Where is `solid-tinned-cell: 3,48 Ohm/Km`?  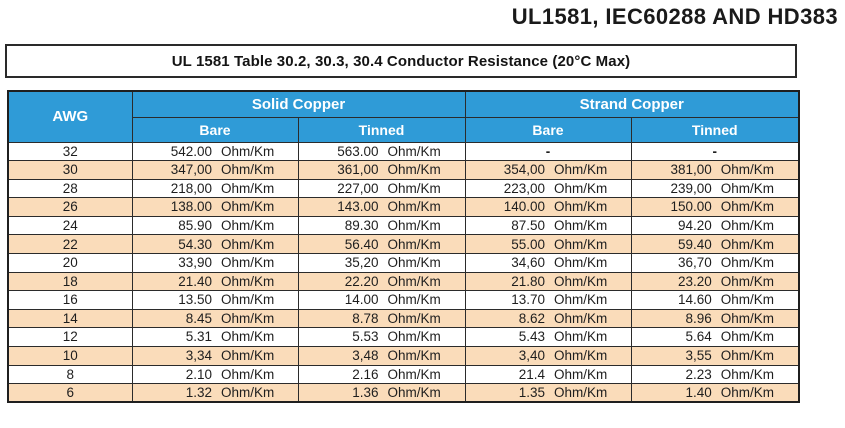
solid-tinned-cell: 3,48 Ohm/Km is located at coordinates (381, 356).